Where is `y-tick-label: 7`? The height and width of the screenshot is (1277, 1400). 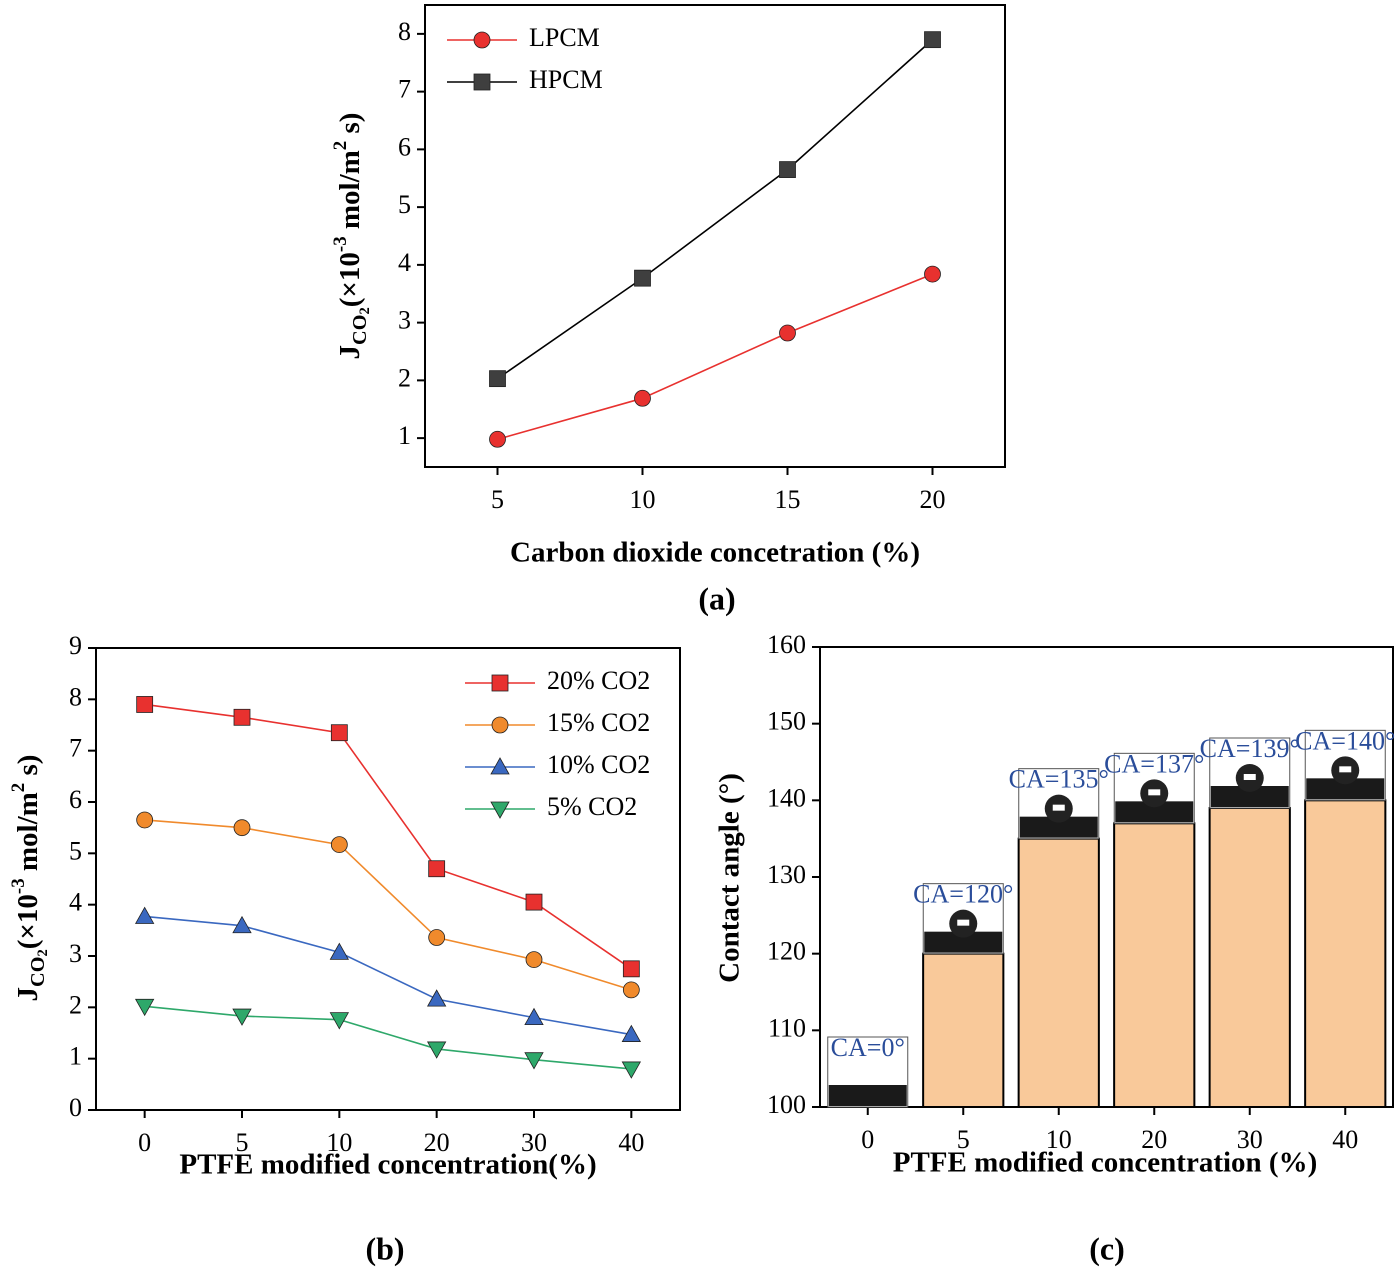
y-tick-label: 7 is located at coordinates (75, 748).